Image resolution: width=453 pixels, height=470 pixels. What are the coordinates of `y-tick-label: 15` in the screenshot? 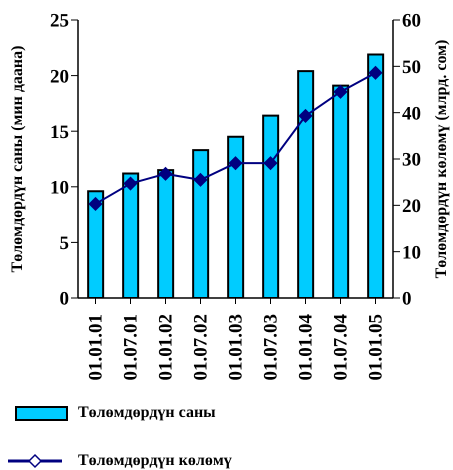 It's located at (59, 132).